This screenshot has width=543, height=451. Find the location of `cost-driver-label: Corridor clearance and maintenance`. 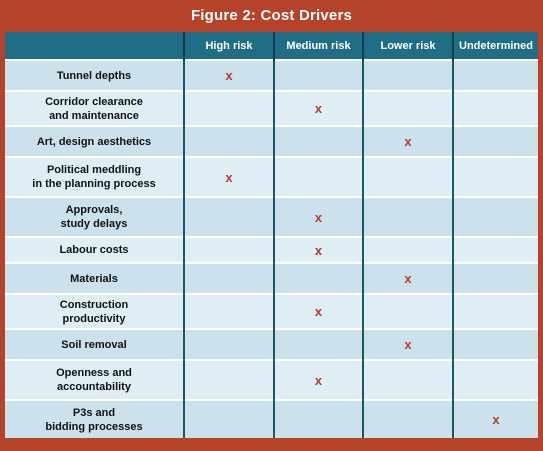

cost-driver-label: Corridor clearance and maintenance is located at coordinates (94, 108).